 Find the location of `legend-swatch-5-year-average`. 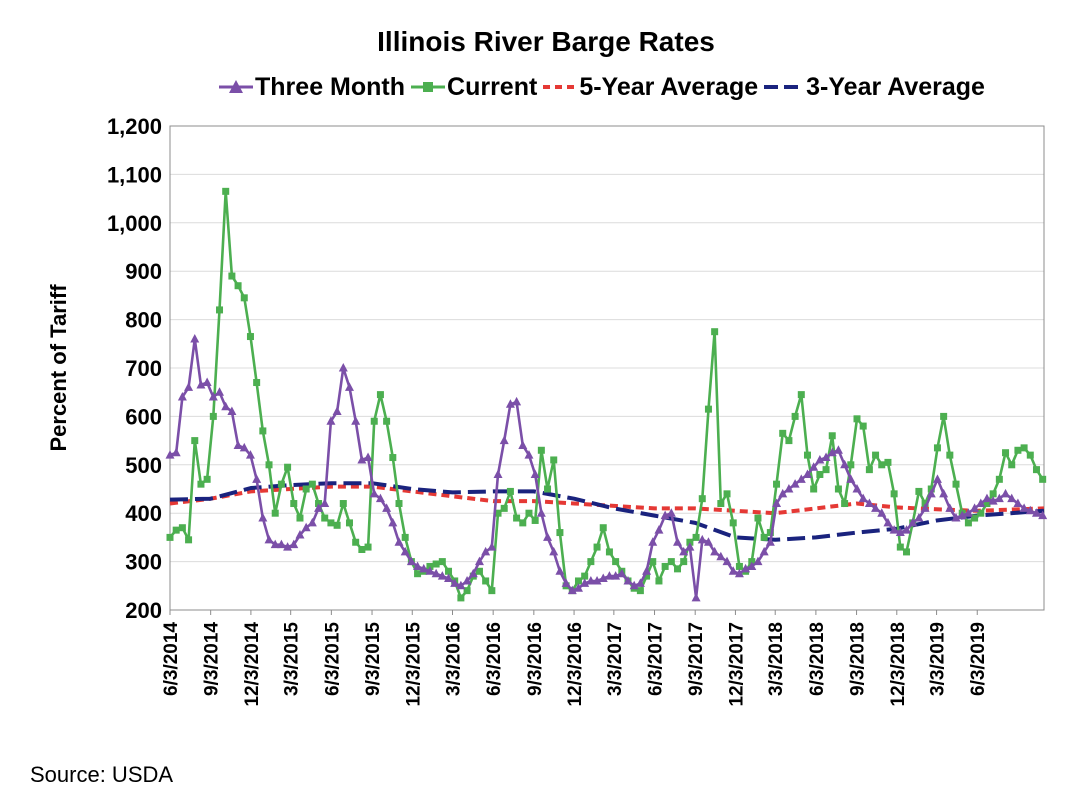

legend-swatch-5-year-average is located at coordinates (560, 87).